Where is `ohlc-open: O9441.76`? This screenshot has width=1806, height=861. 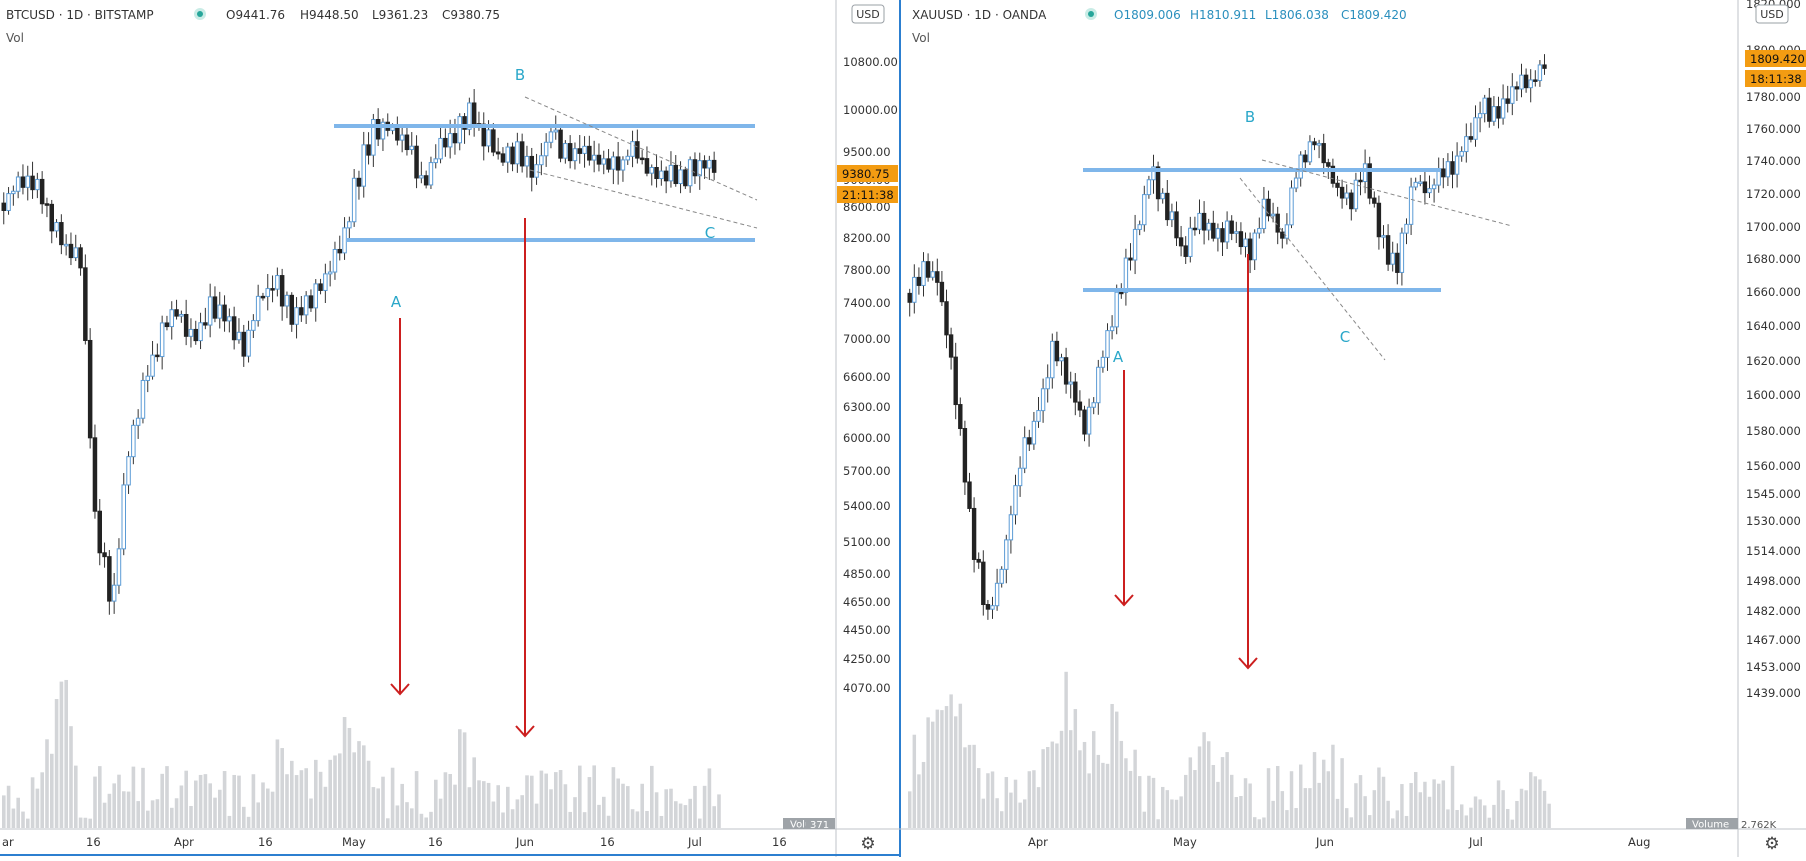
ohlc-open: O9441.76 is located at coordinates (255, 15).